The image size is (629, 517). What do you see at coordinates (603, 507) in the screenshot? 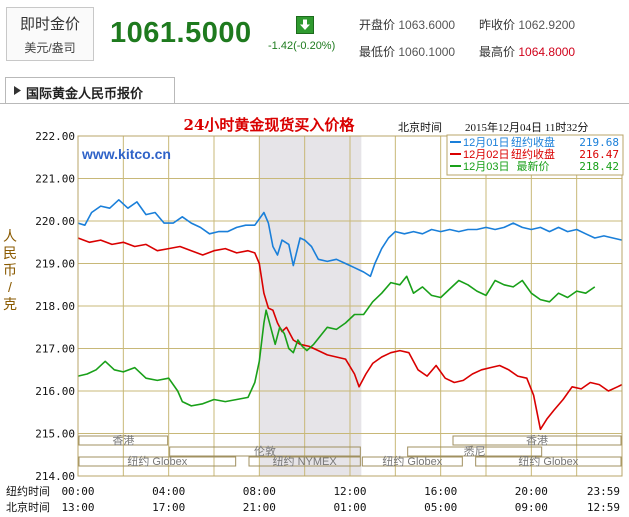
I see `x-tick-bj: 12:59` at bounding box center [603, 507].